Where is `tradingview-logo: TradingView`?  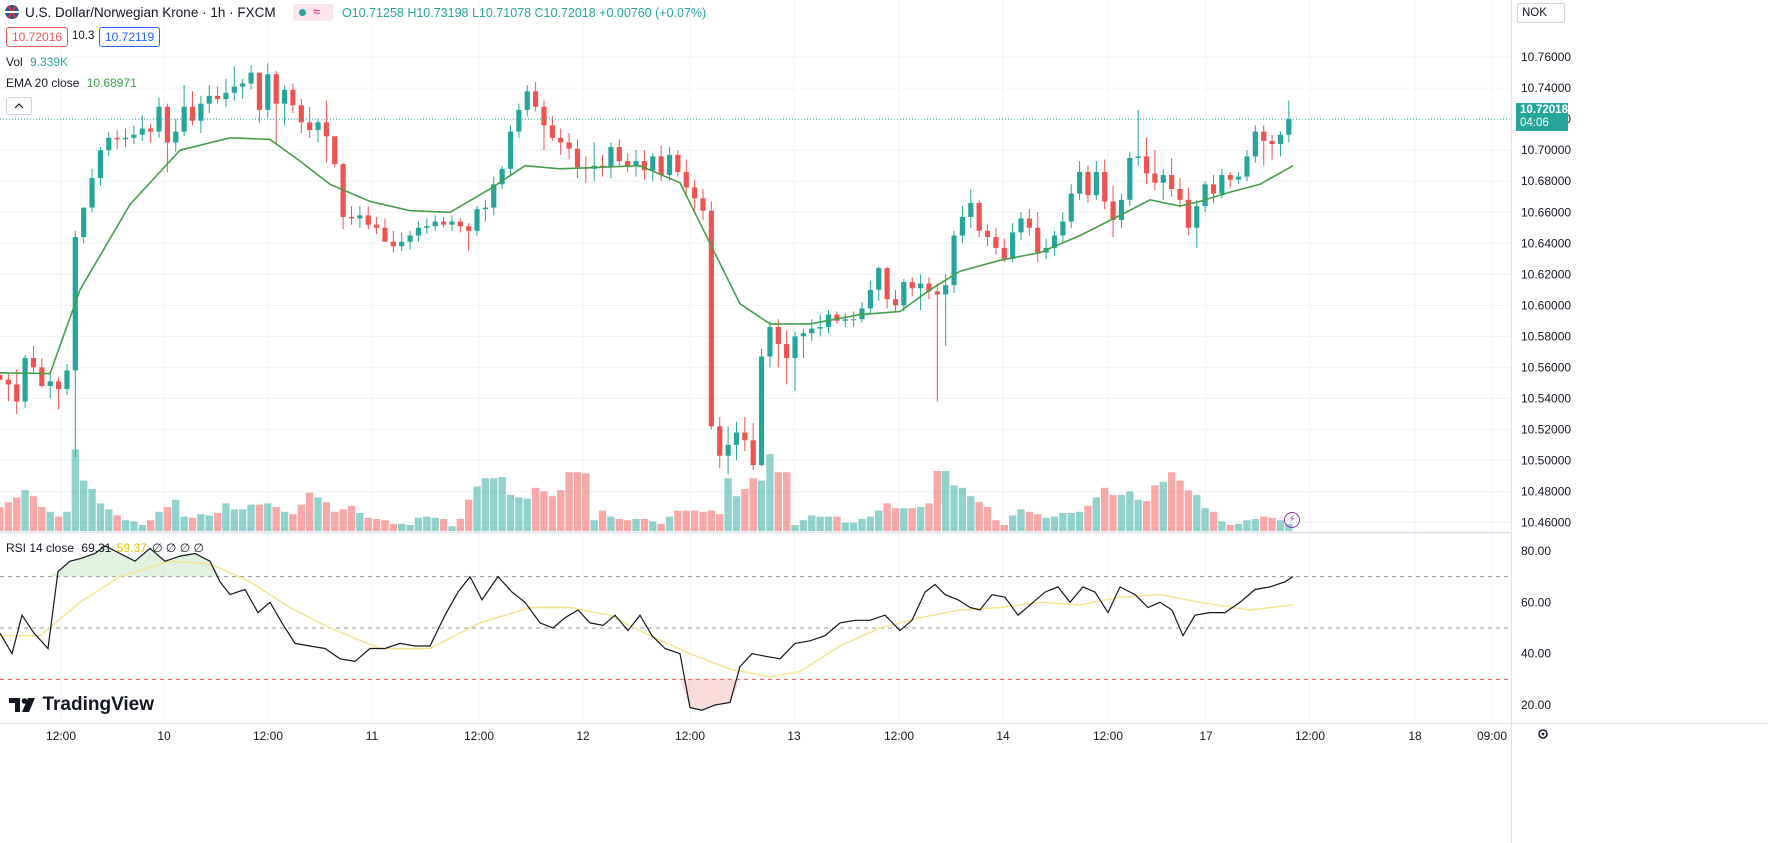 tradingview-logo: TradingView is located at coordinates (81, 705).